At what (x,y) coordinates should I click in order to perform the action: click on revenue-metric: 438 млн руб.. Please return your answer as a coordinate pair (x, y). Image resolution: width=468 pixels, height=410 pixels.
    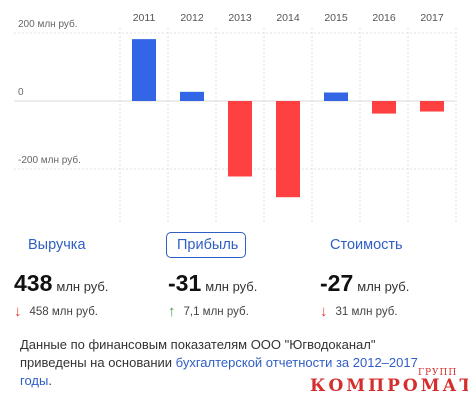
    Looking at the image, I should click on (61, 283).